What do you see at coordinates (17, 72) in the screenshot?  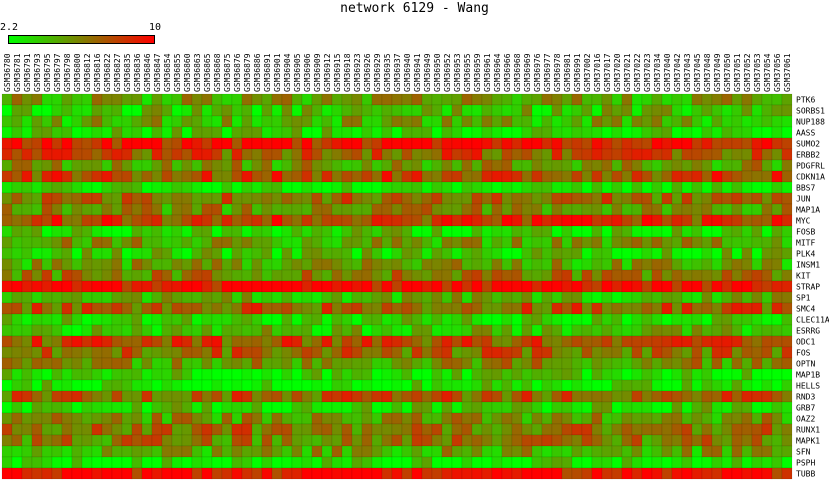 I see `column-label: GSM36781` at bounding box center [17, 72].